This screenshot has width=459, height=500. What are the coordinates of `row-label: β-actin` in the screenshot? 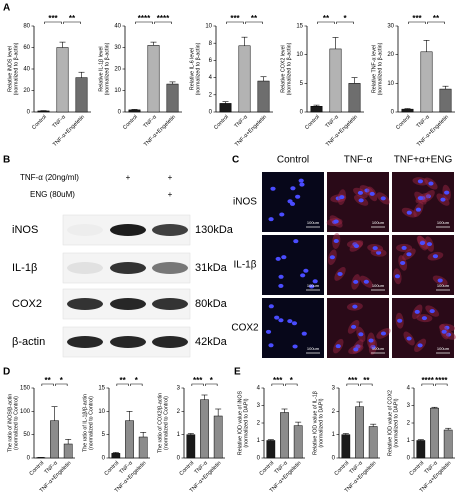 It's located at (28, 342).